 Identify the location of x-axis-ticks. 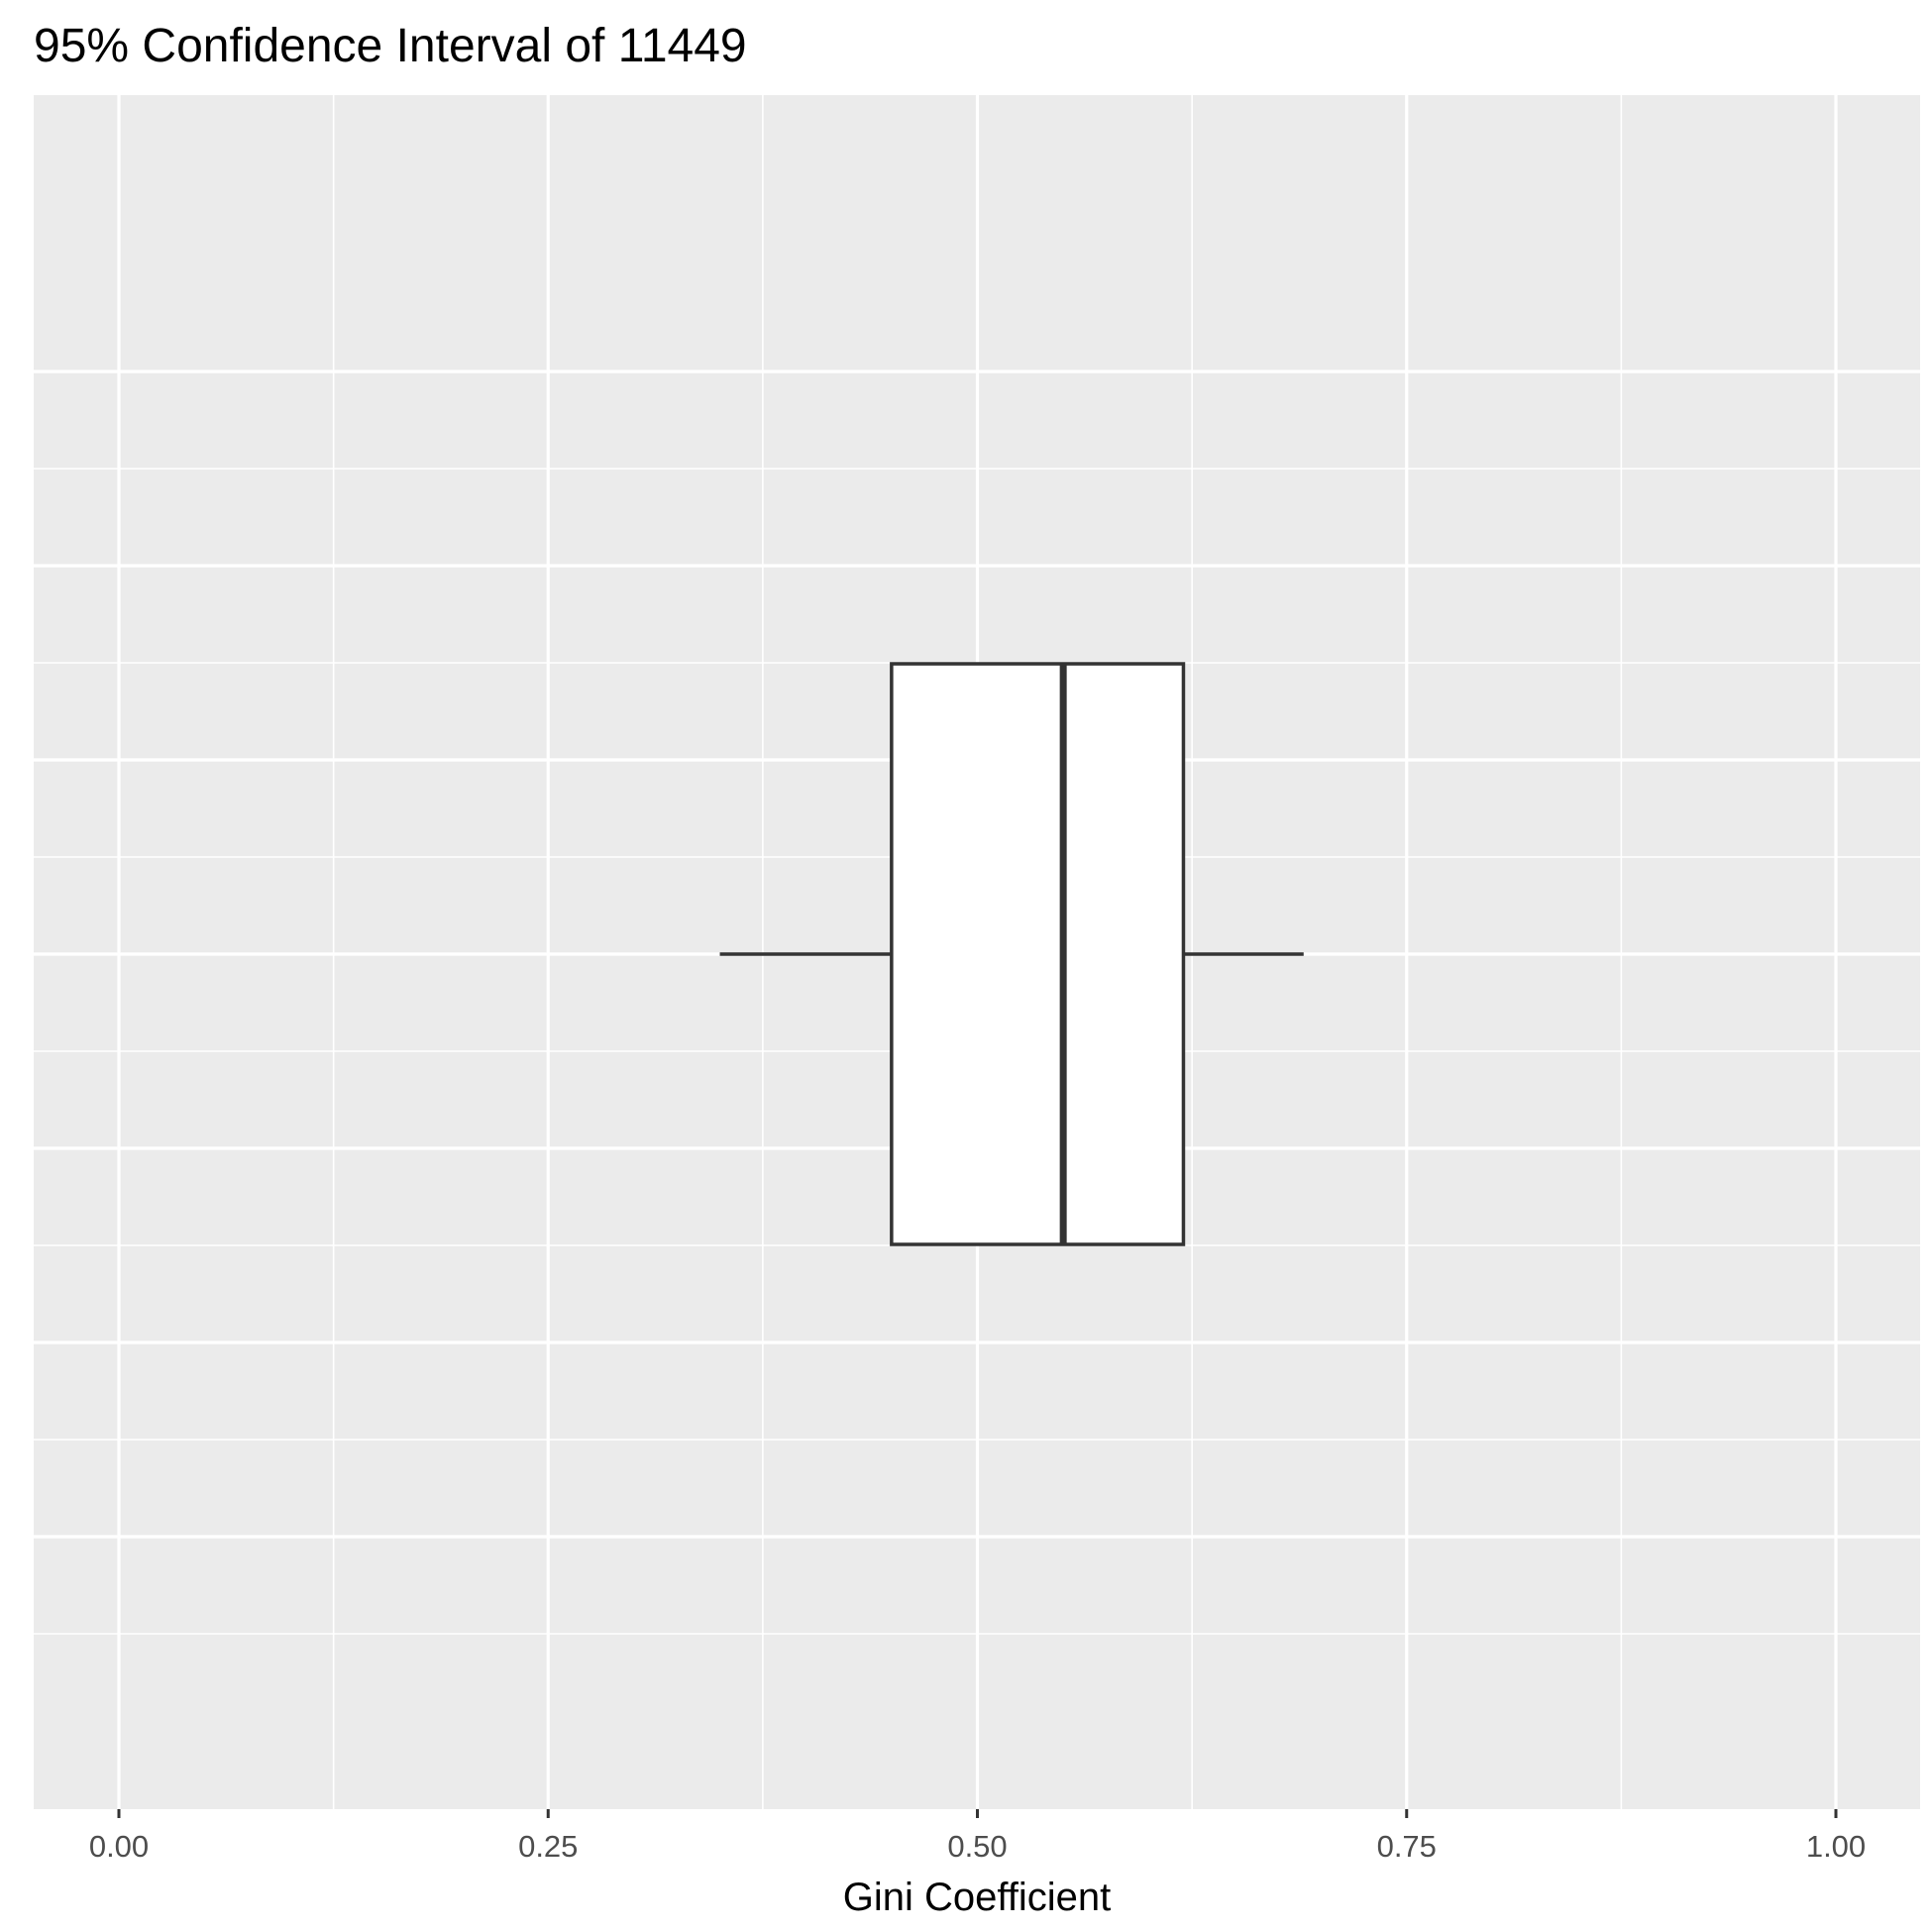
(977, 1813).